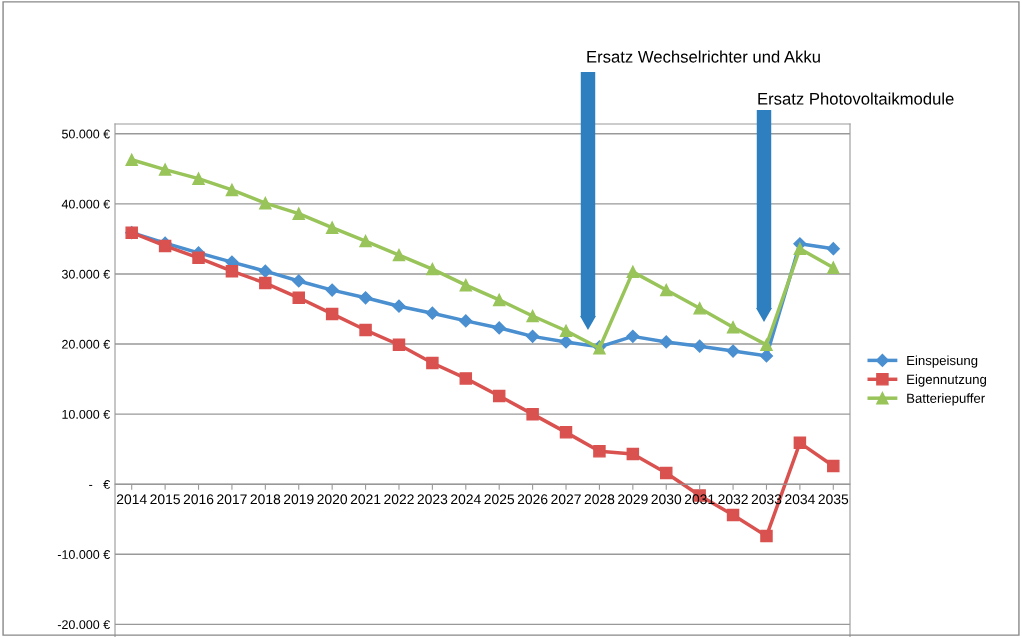  I want to click on y-tick-label: - €, so click(99, 484).